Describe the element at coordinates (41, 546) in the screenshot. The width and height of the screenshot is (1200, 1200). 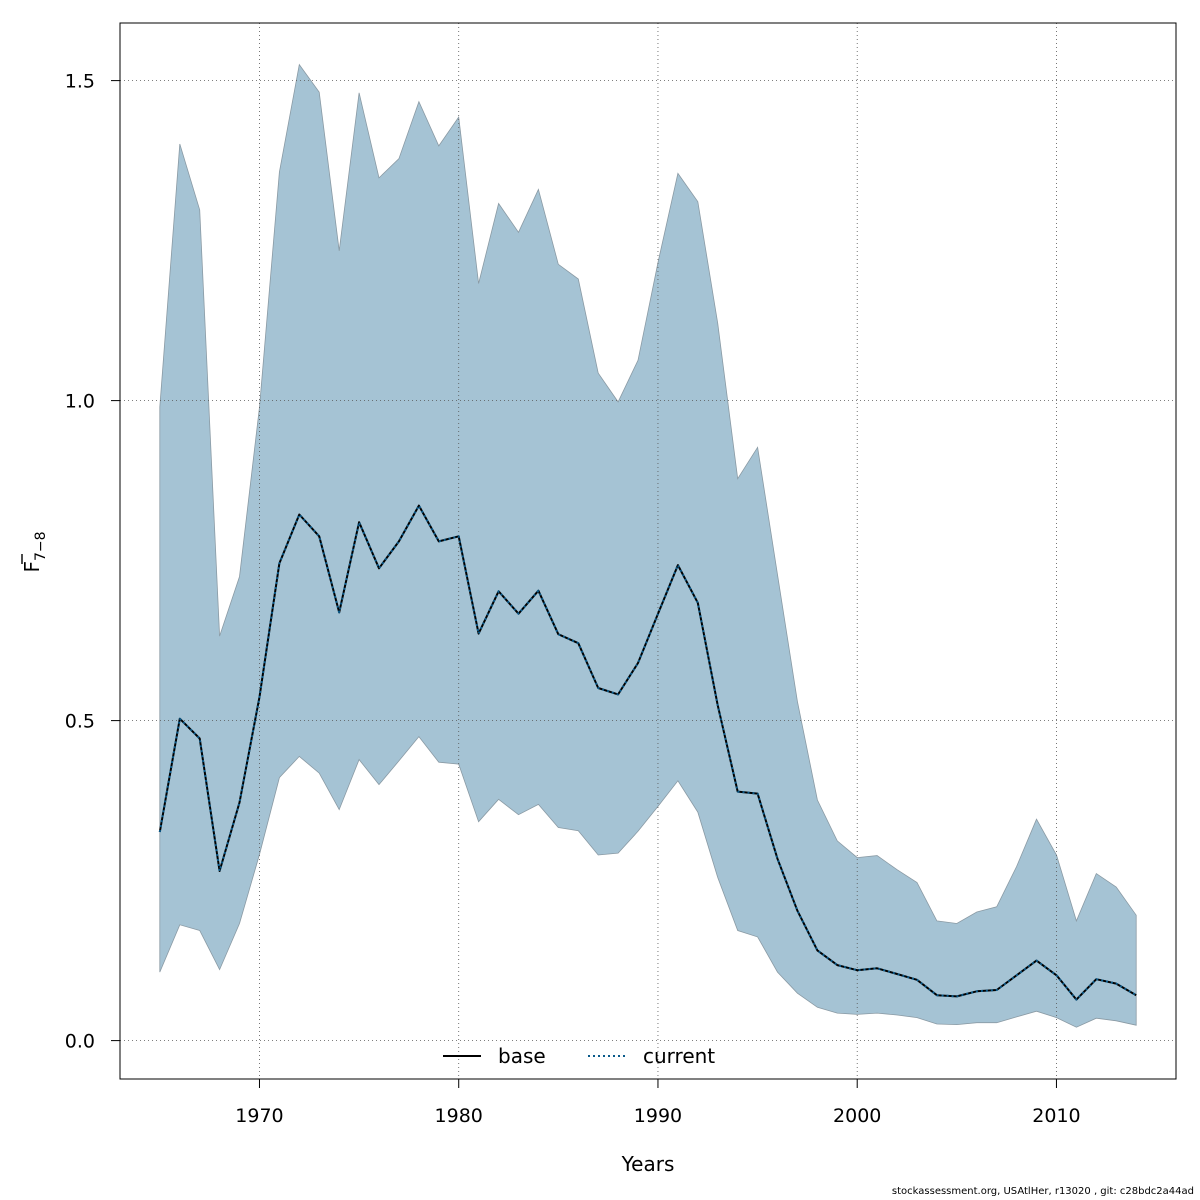
I see `y-axis-title-subscript: 7−8` at that location.